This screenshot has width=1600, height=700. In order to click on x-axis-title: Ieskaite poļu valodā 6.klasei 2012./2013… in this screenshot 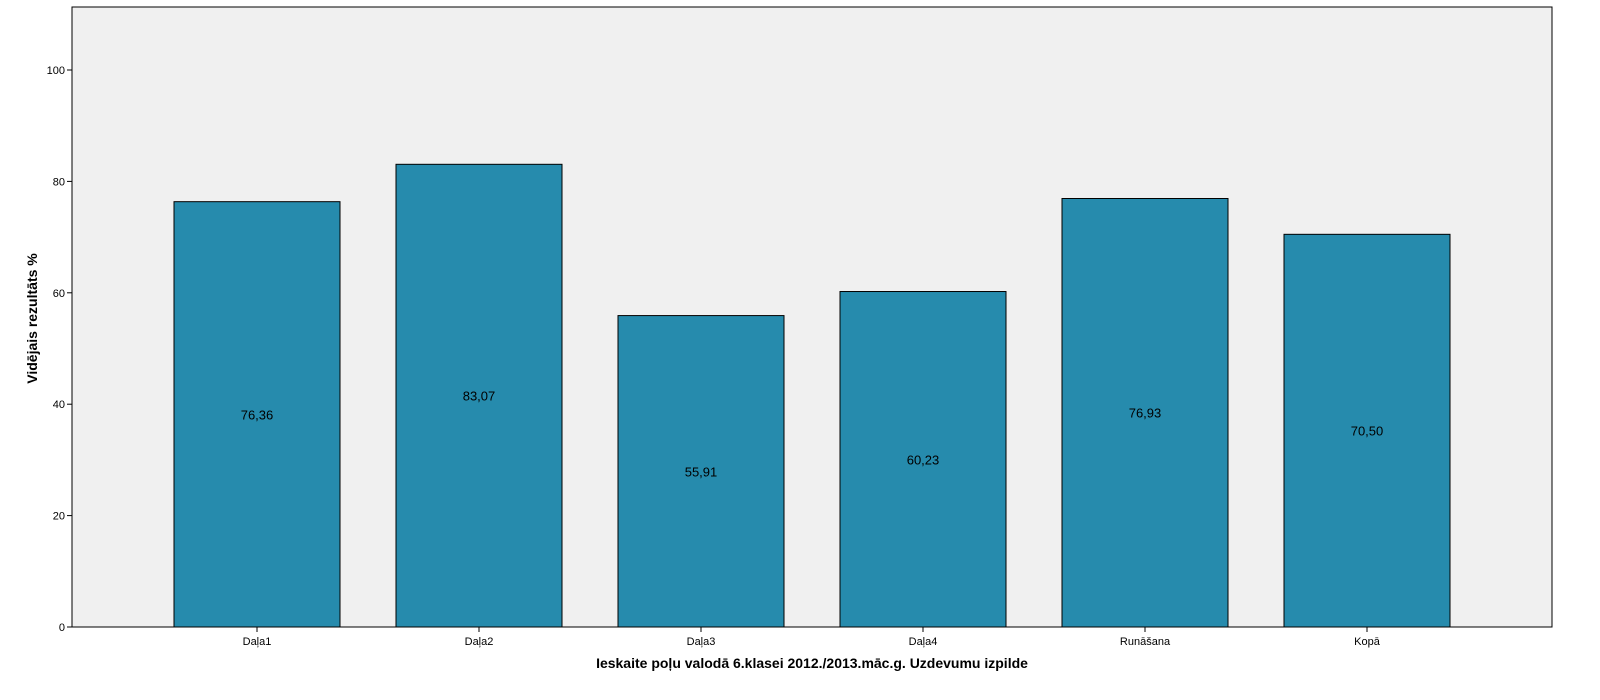, I will do `click(812, 663)`.